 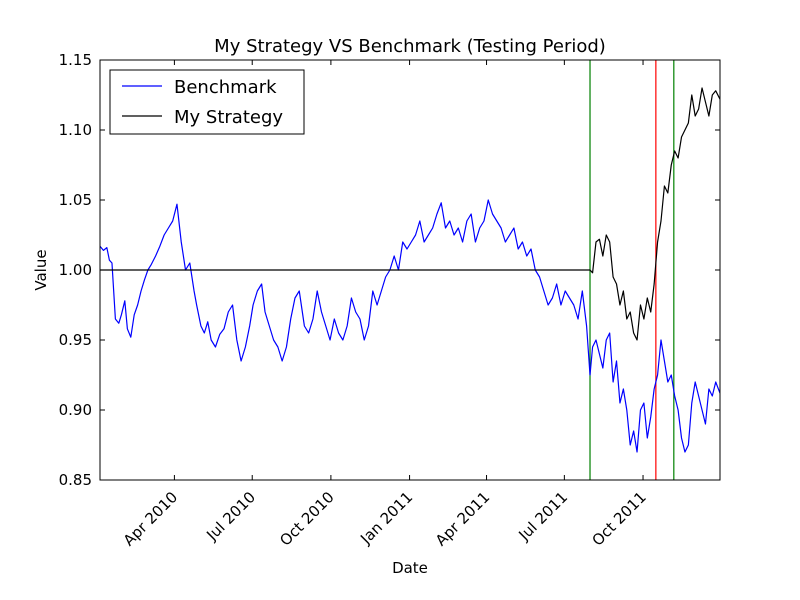 I want to click on y-tick-label: 1.10, so click(x=75, y=130).